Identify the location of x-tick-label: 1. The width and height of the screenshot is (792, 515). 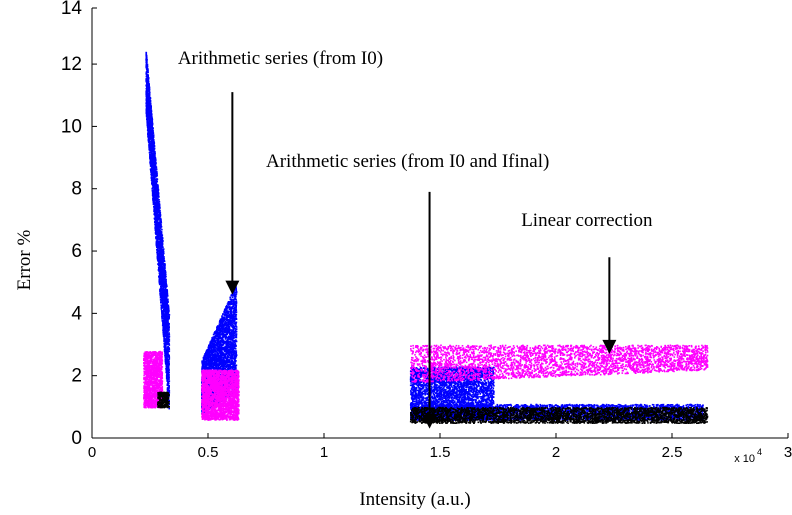
(324, 452).